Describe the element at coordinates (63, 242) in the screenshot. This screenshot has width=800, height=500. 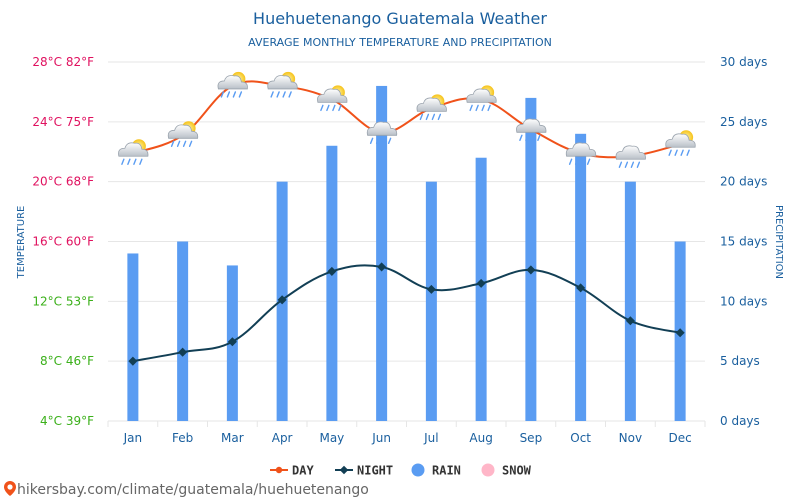
I see `left-tick-label: 16°C 60°F` at that location.